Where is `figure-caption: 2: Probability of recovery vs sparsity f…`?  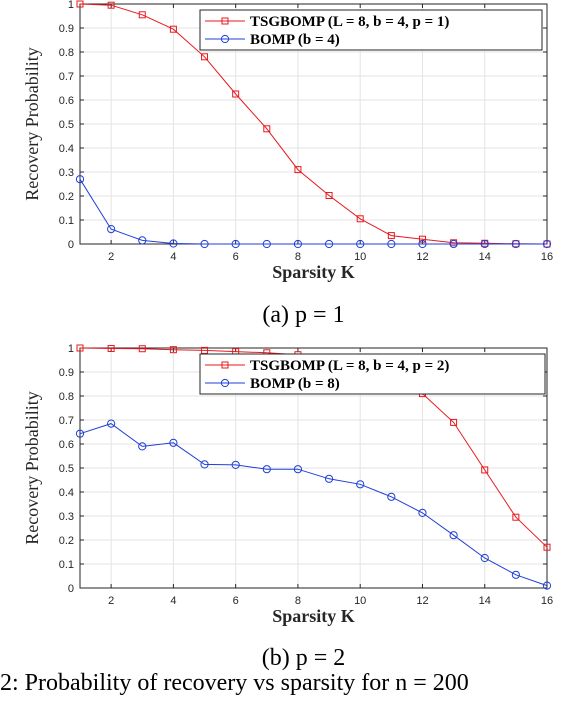
figure-caption: 2: Probability of recovery vs sparsity f… is located at coordinates (234, 683).